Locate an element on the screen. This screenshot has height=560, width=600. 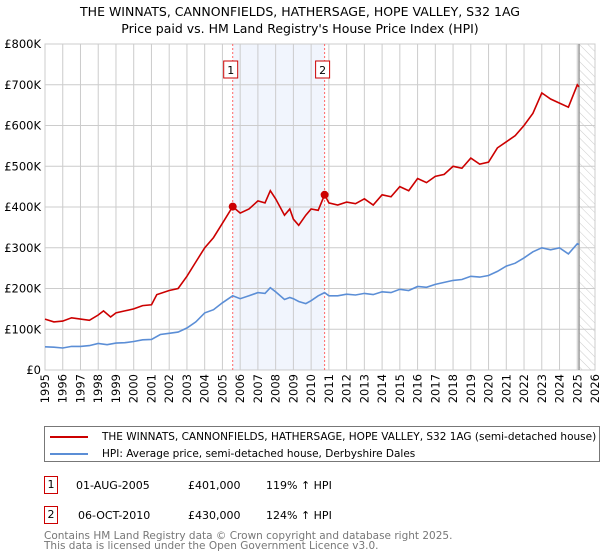
x-tick-label: 1996 is located at coordinates (63, 388).